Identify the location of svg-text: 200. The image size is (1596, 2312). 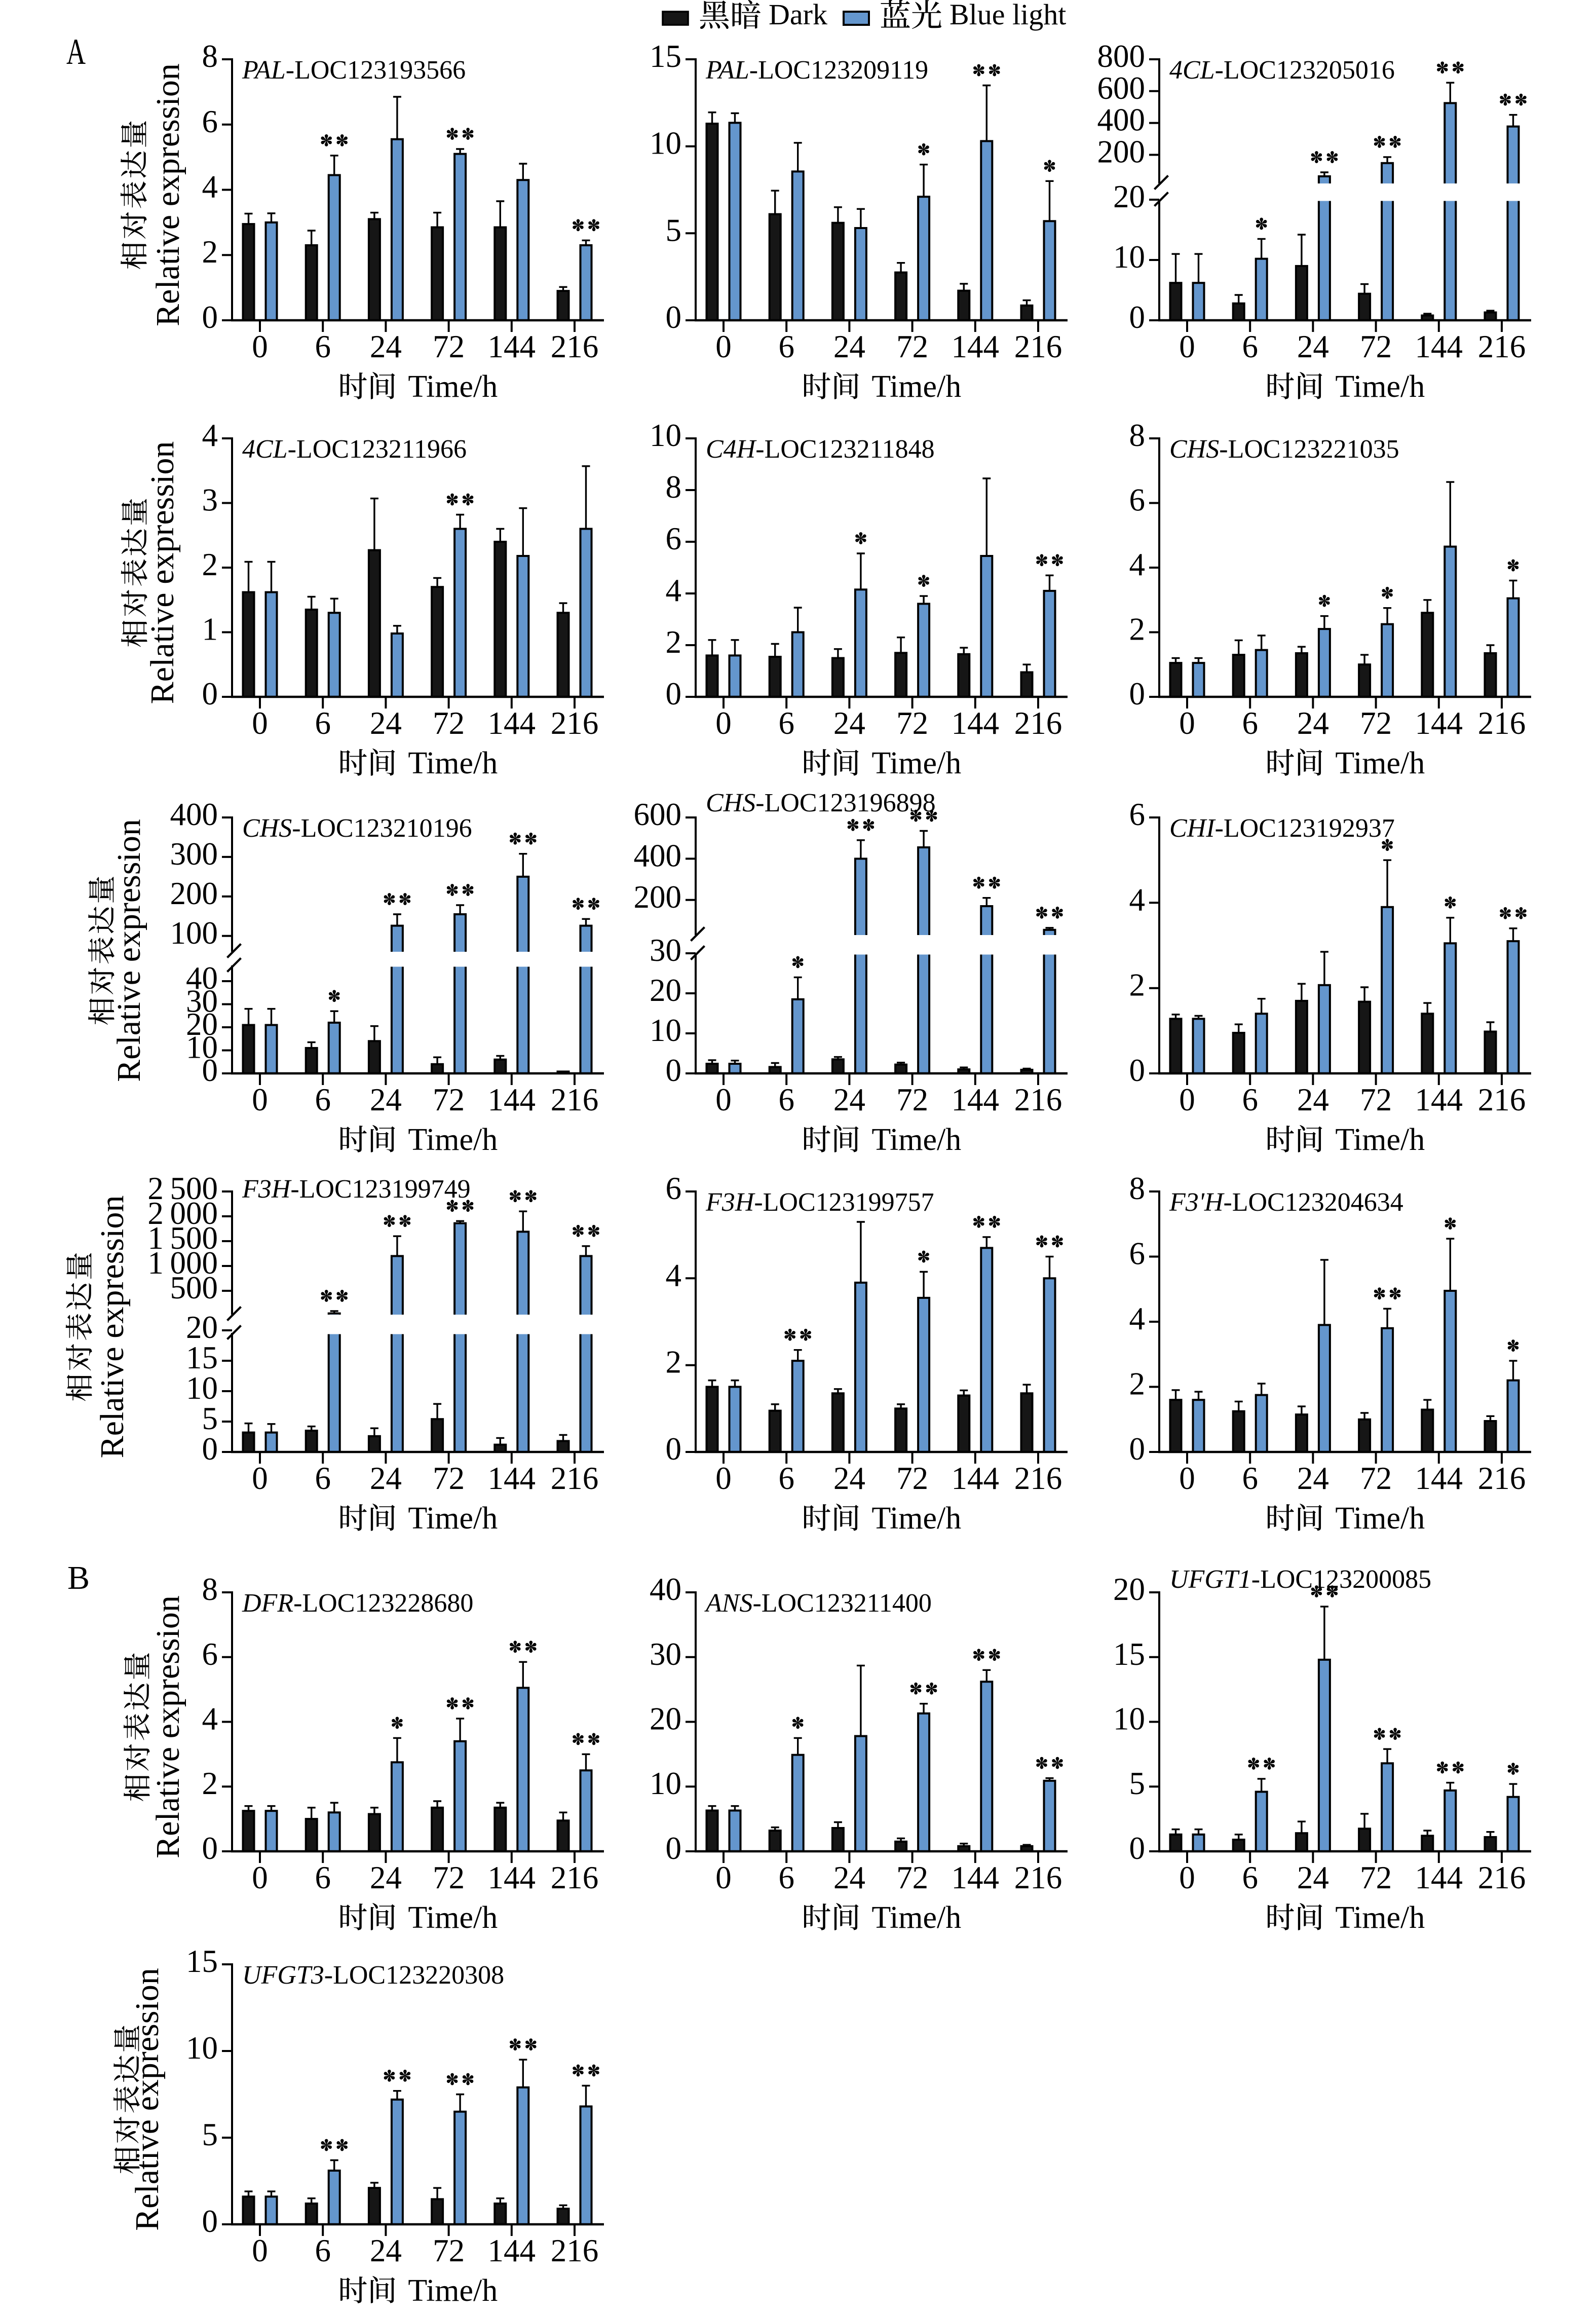
(1121, 152).